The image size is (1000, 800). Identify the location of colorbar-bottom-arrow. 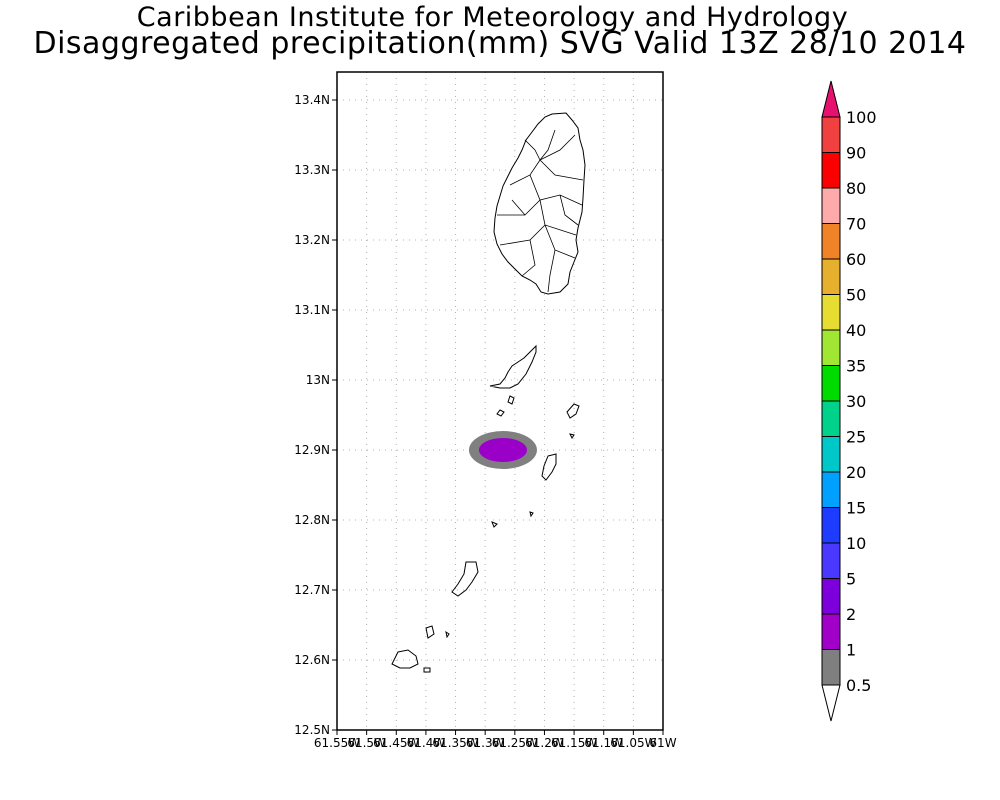
(831, 703).